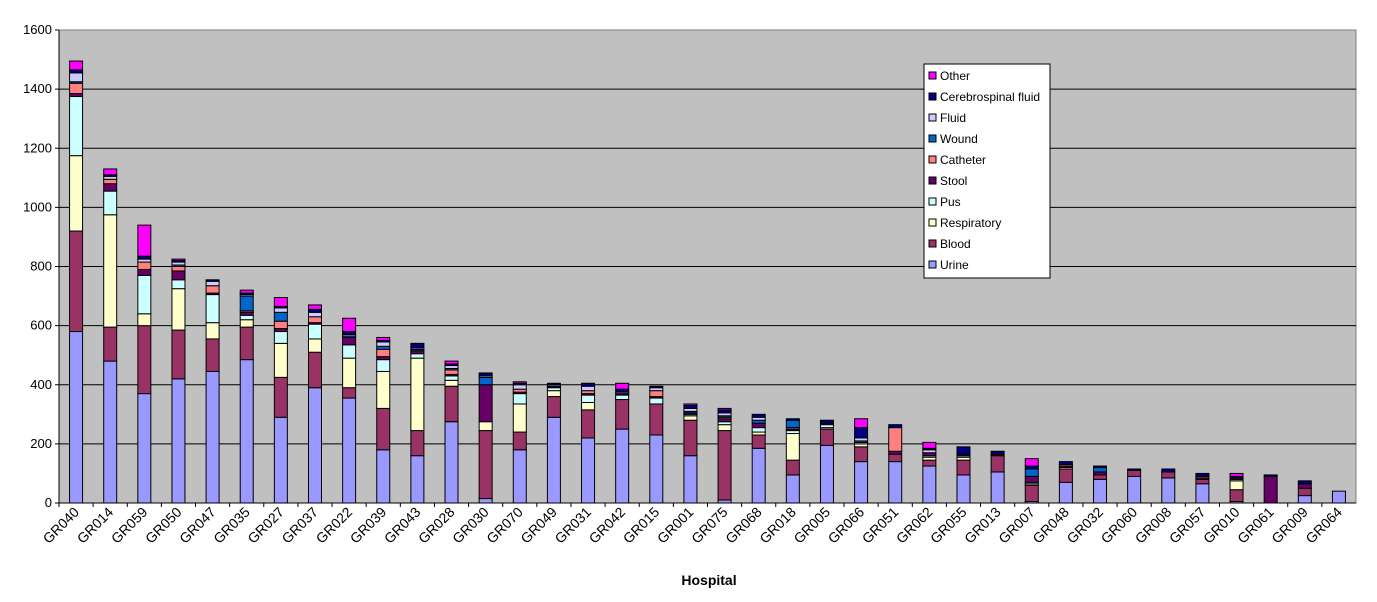 This screenshot has height=602, width=1377. Describe the element at coordinates (588, 443) in the screenshot. I see `bar-stack-gr031` at that location.